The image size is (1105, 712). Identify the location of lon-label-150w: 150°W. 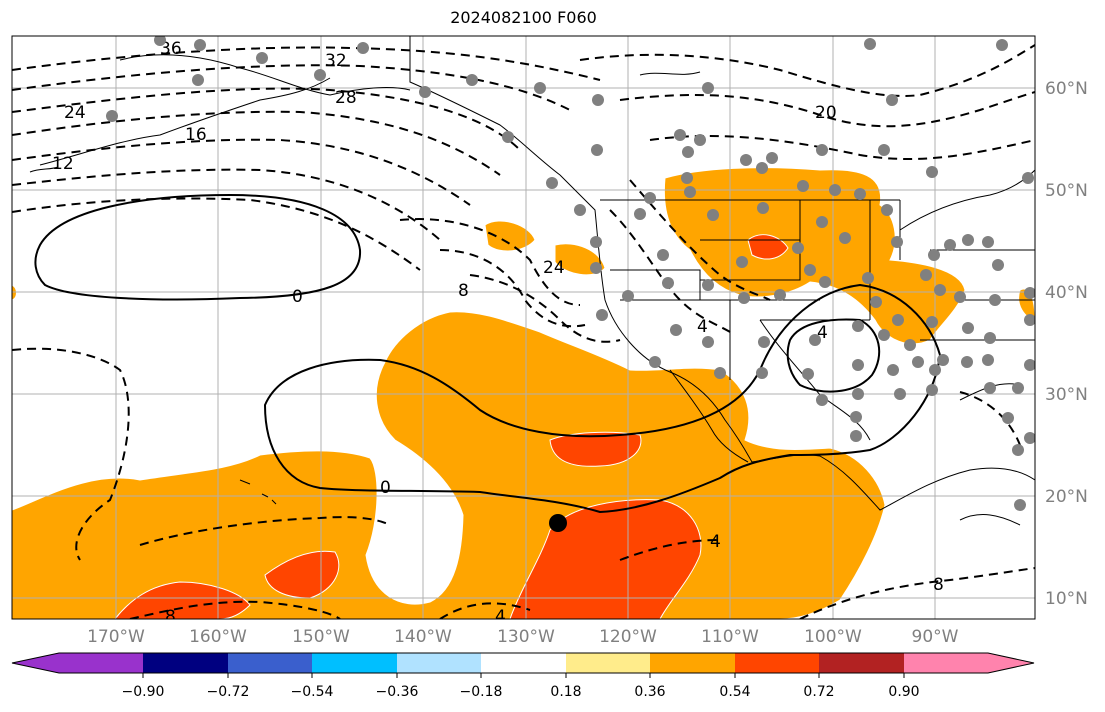
(321, 637).